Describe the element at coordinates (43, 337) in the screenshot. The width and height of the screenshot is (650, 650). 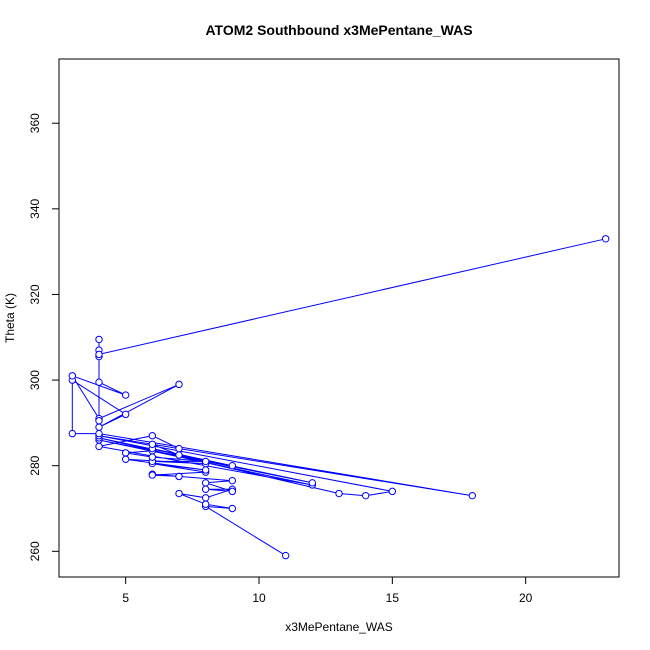
I see `y-axis: 260 280 300 320 340 360` at that location.